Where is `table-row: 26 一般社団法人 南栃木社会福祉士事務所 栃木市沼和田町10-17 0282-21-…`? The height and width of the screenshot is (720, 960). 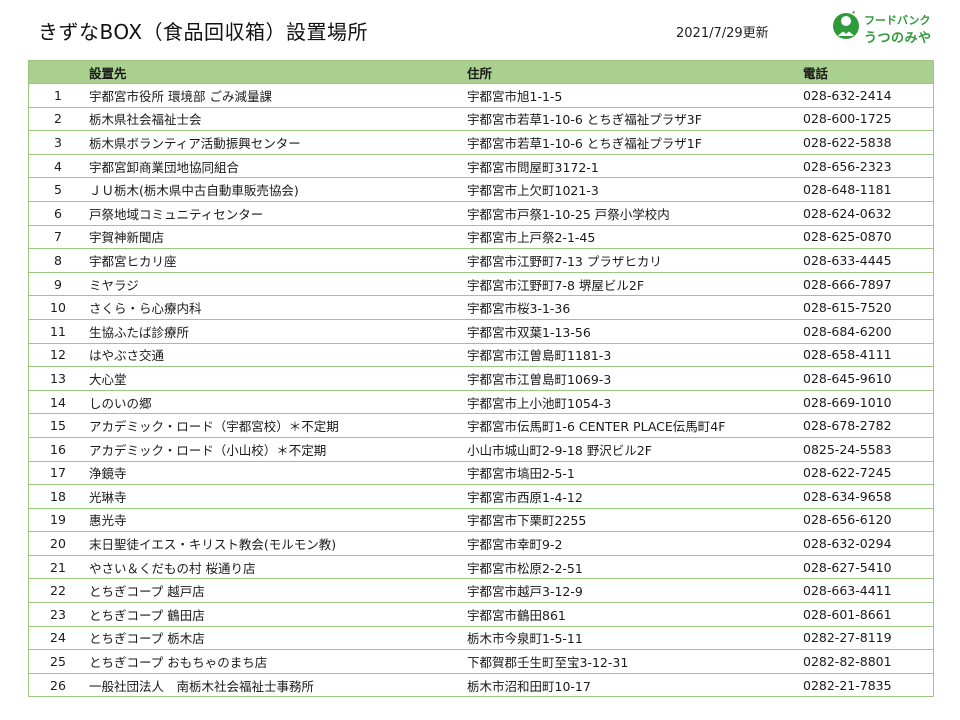 table-row: 26 一般社団法人 南栃木社会福祉士事務所 栃木市沼和田町10-17 0282-21-… is located at coordinates (481, 685).